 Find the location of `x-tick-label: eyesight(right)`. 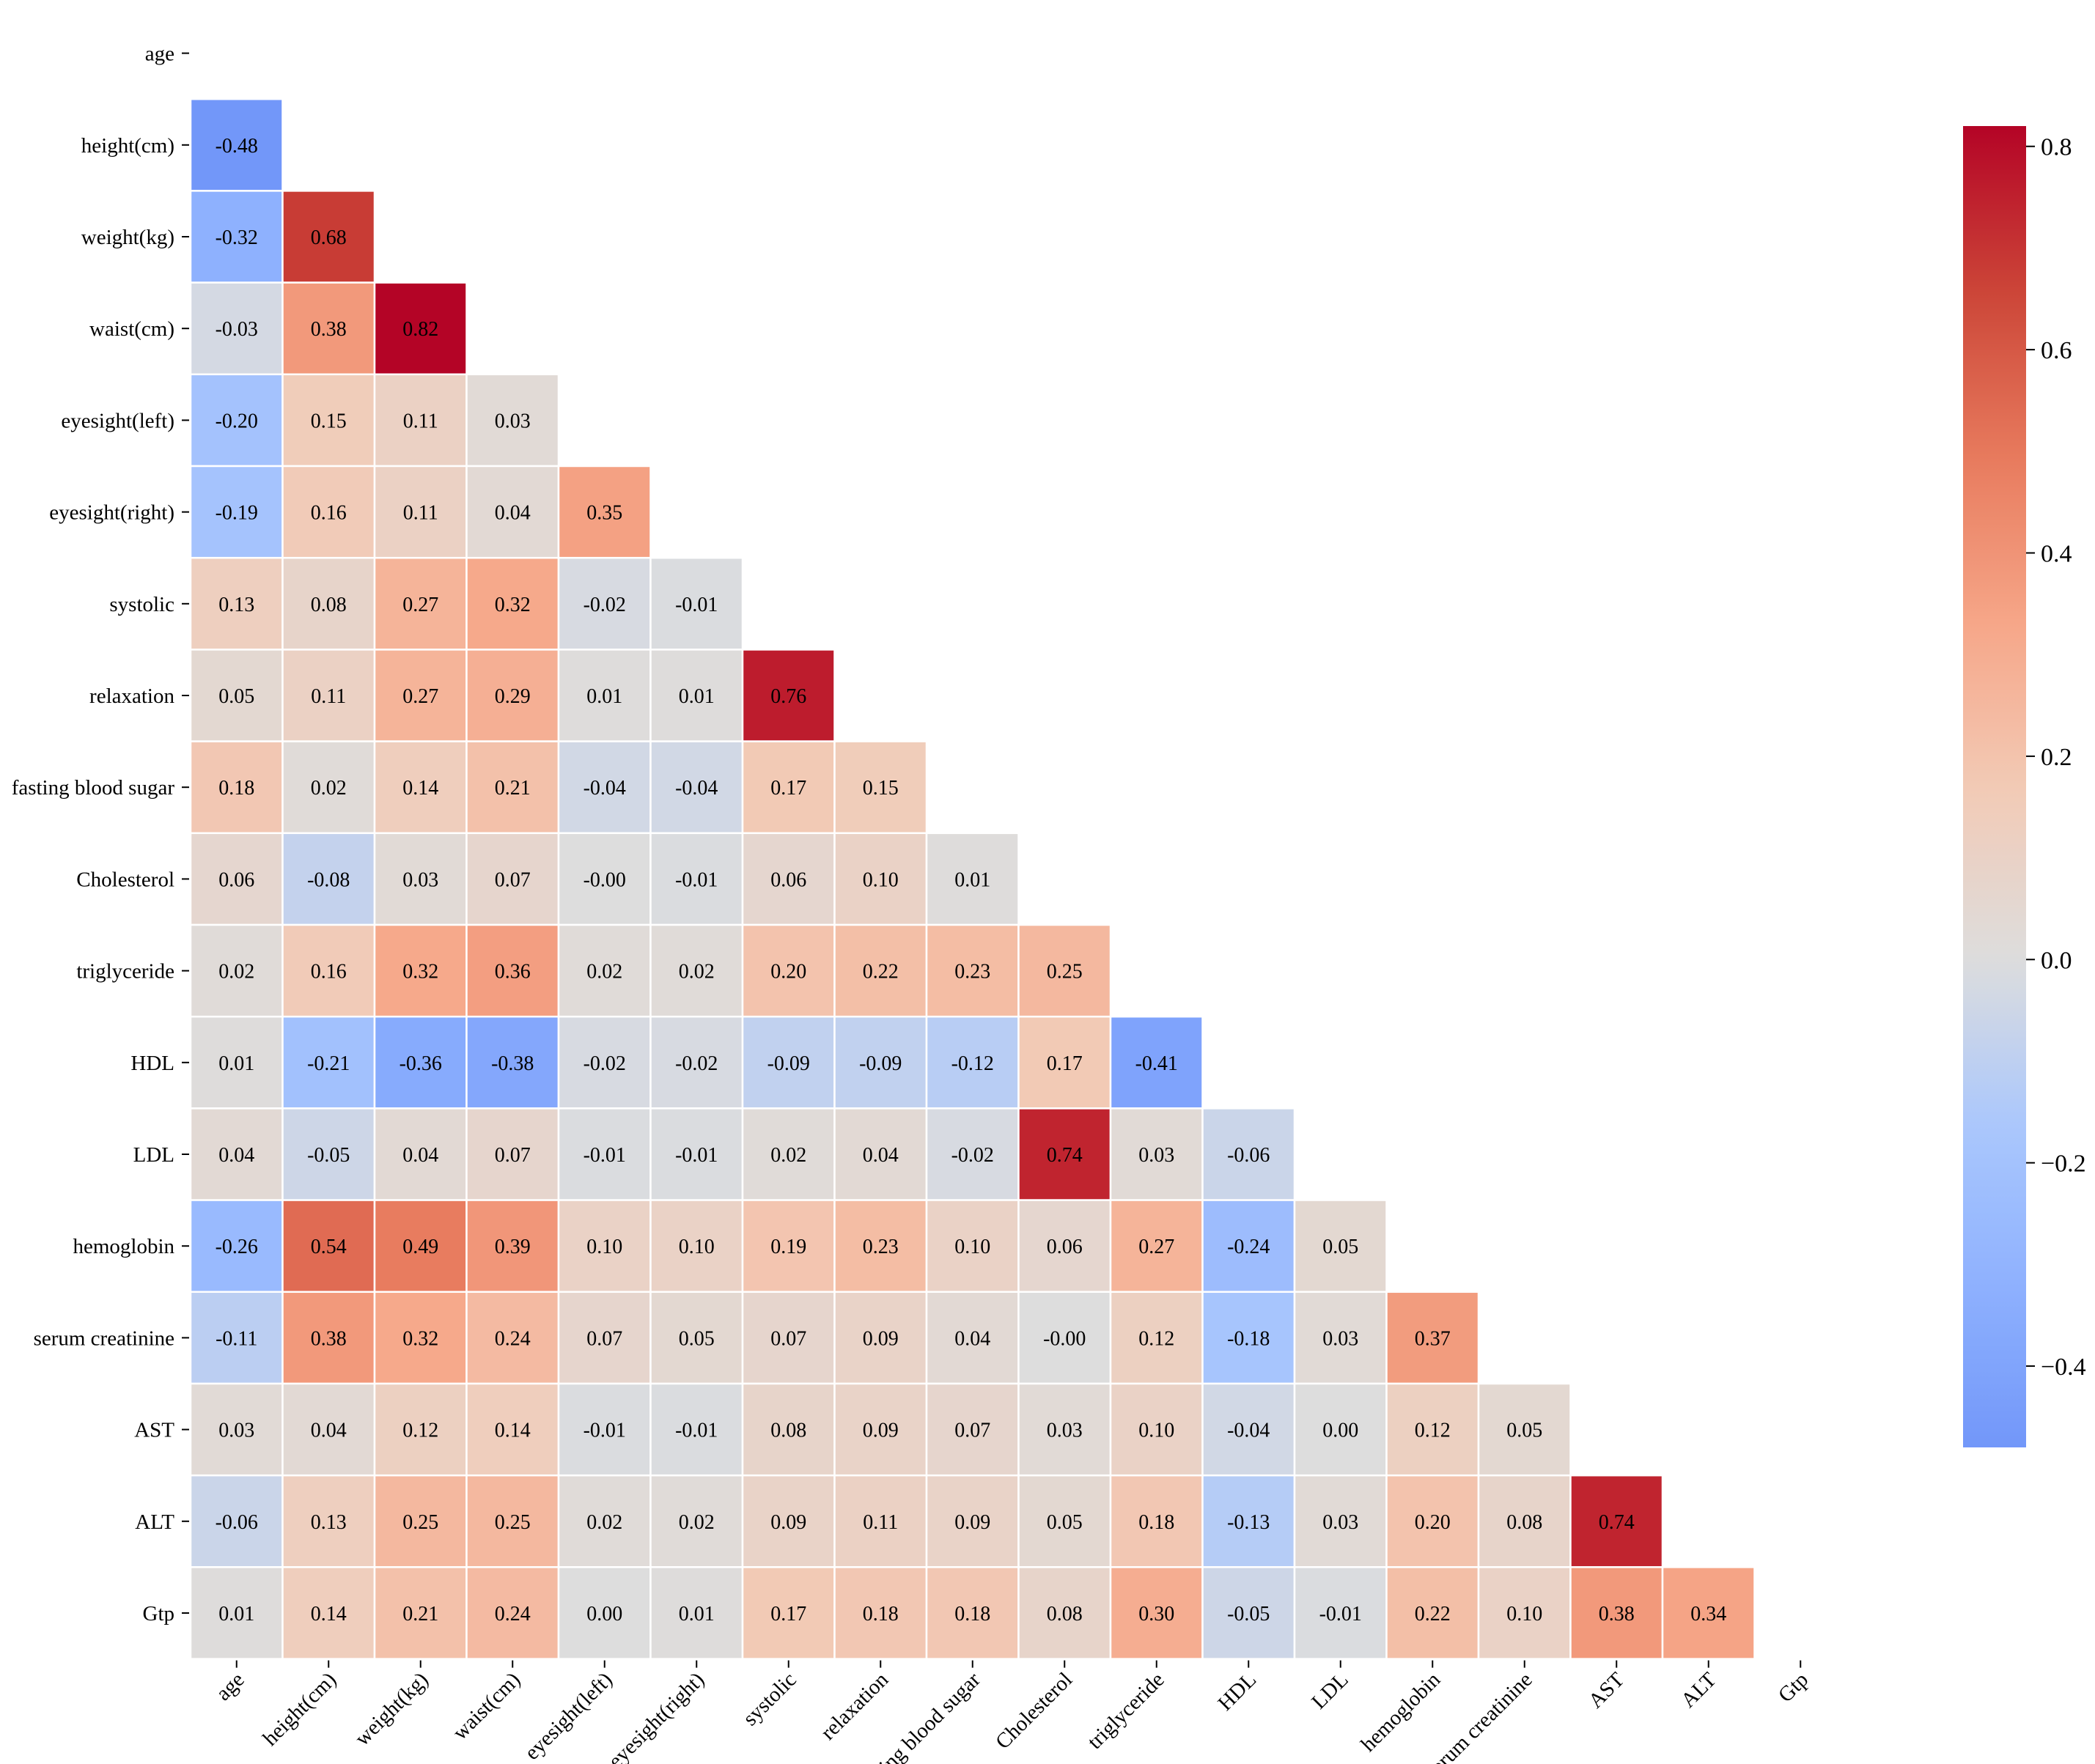

x-tick-label: eyesight(right) is located at coordinates (656, 1716).